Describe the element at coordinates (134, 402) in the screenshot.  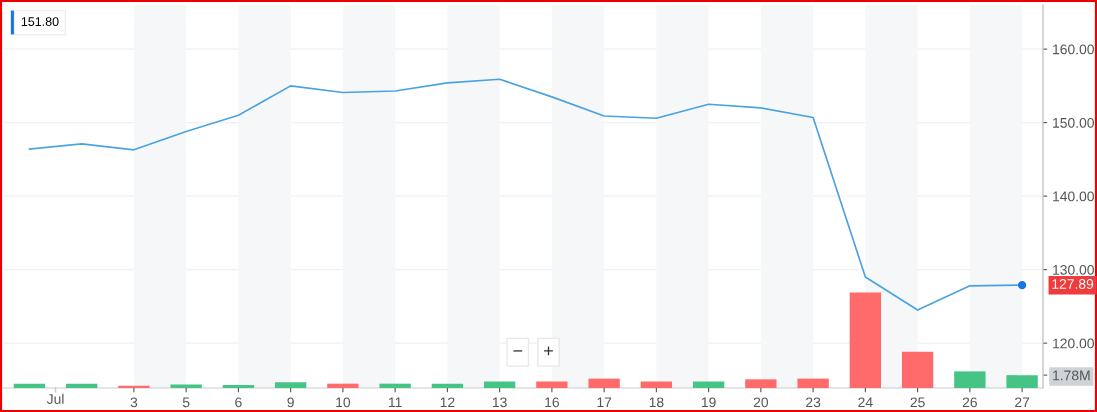
I see `x-tick-label: 3` at that location.